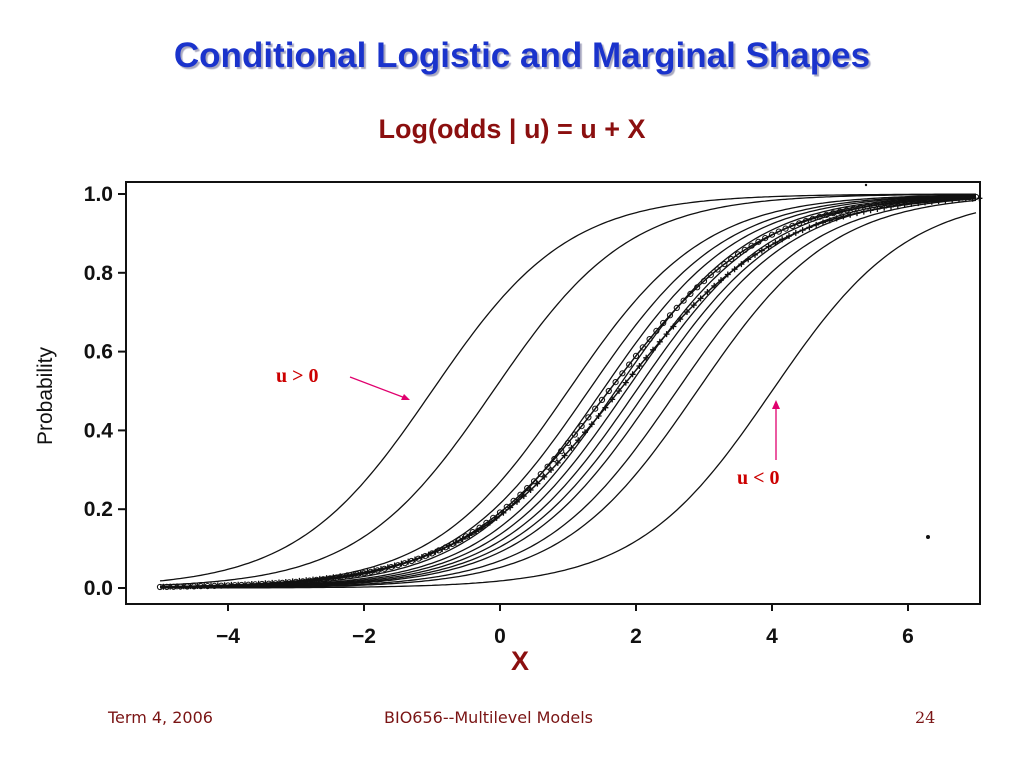  What do you see at coordinates (776, 404) in the screenshot?
I see `arrow-head-u-negative` at bounding box center [776, 404].